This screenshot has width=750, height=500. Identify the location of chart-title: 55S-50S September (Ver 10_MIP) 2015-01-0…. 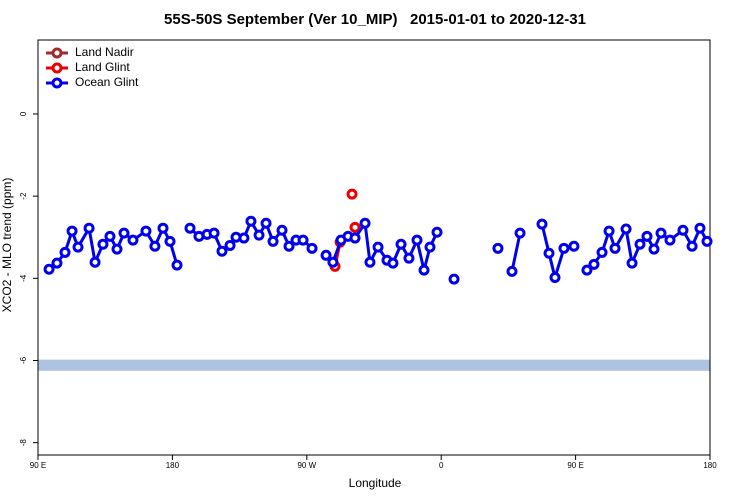
(375, 19).